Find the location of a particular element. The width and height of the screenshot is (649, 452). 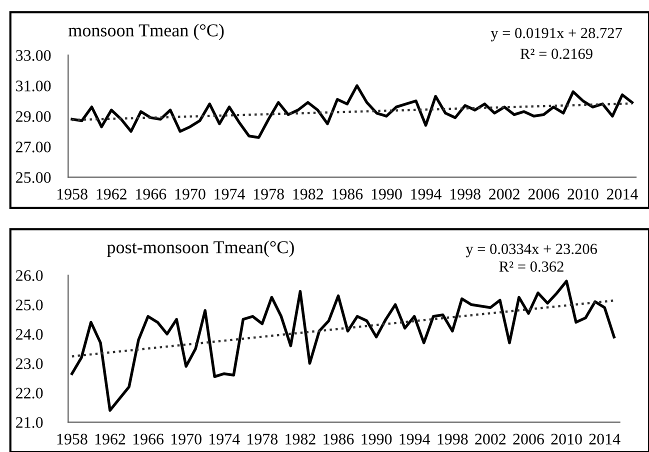

y-tick-label: 22.0 is located at coordinates (29, 393).